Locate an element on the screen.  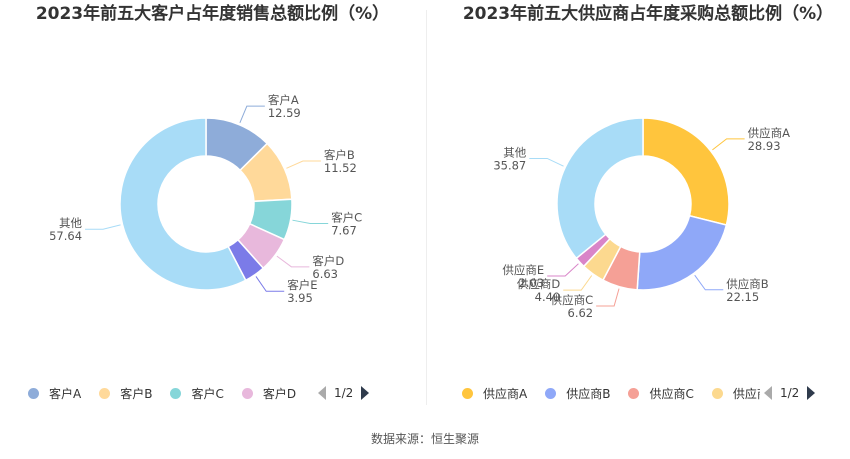
slice-value-label: 3.95 is located at coordinates (300, 298).